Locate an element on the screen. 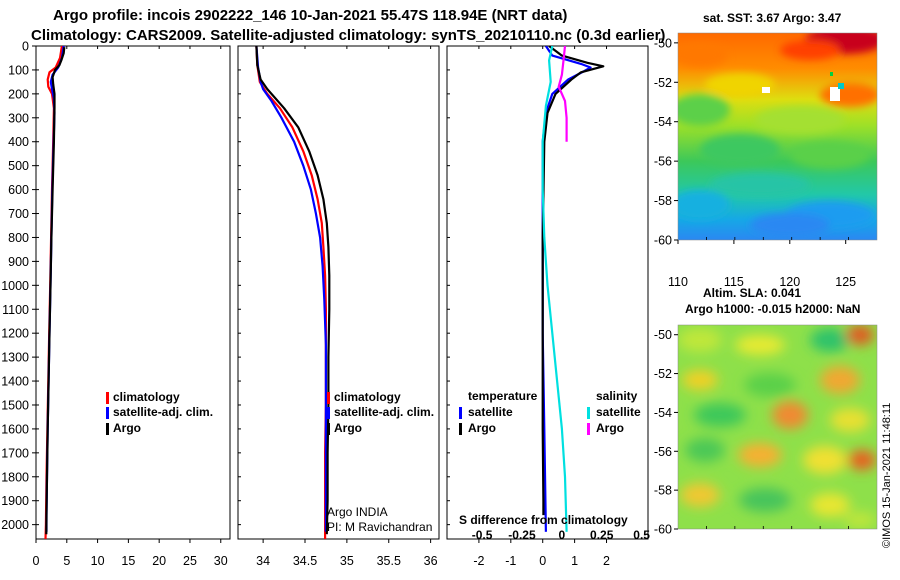 The height and width of the screenshot is (580, 900). depth-tick-label: 300 is located at coordinates (18, 118).